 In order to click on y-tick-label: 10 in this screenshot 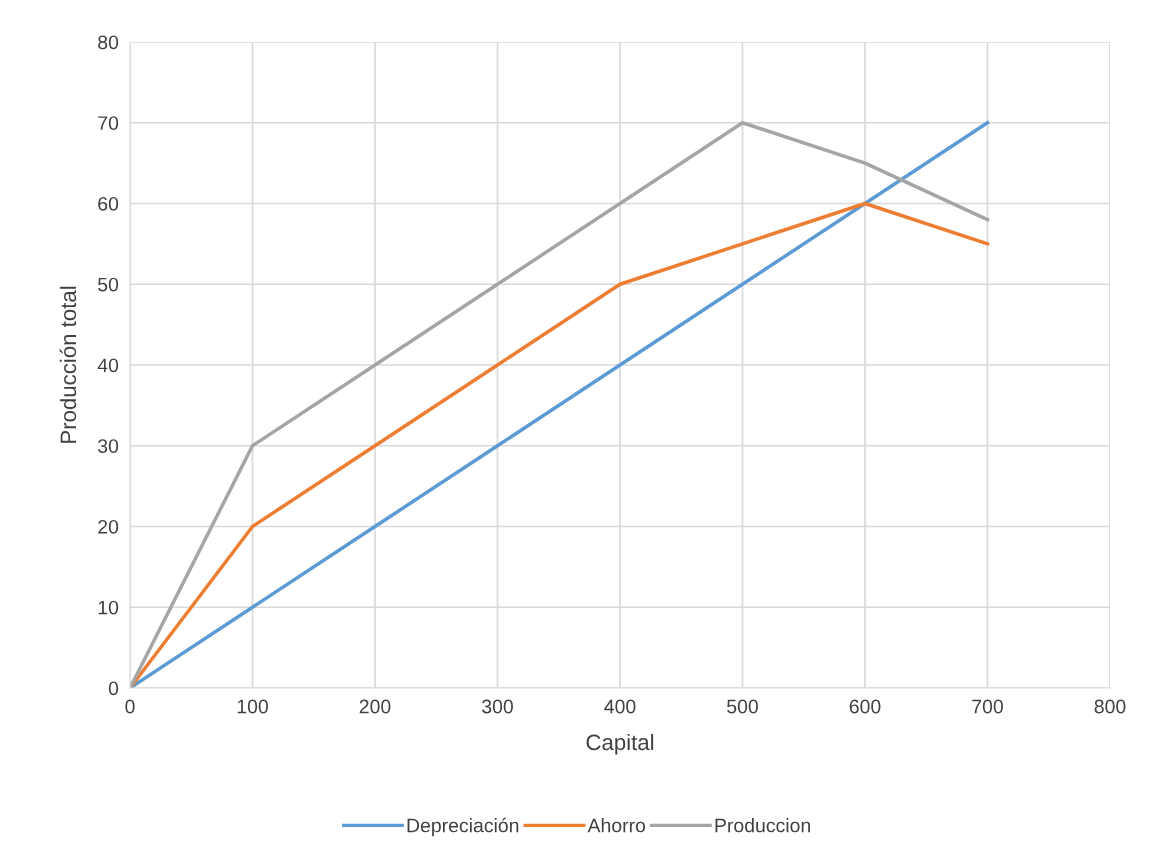, I will do `click(108, 607)`.